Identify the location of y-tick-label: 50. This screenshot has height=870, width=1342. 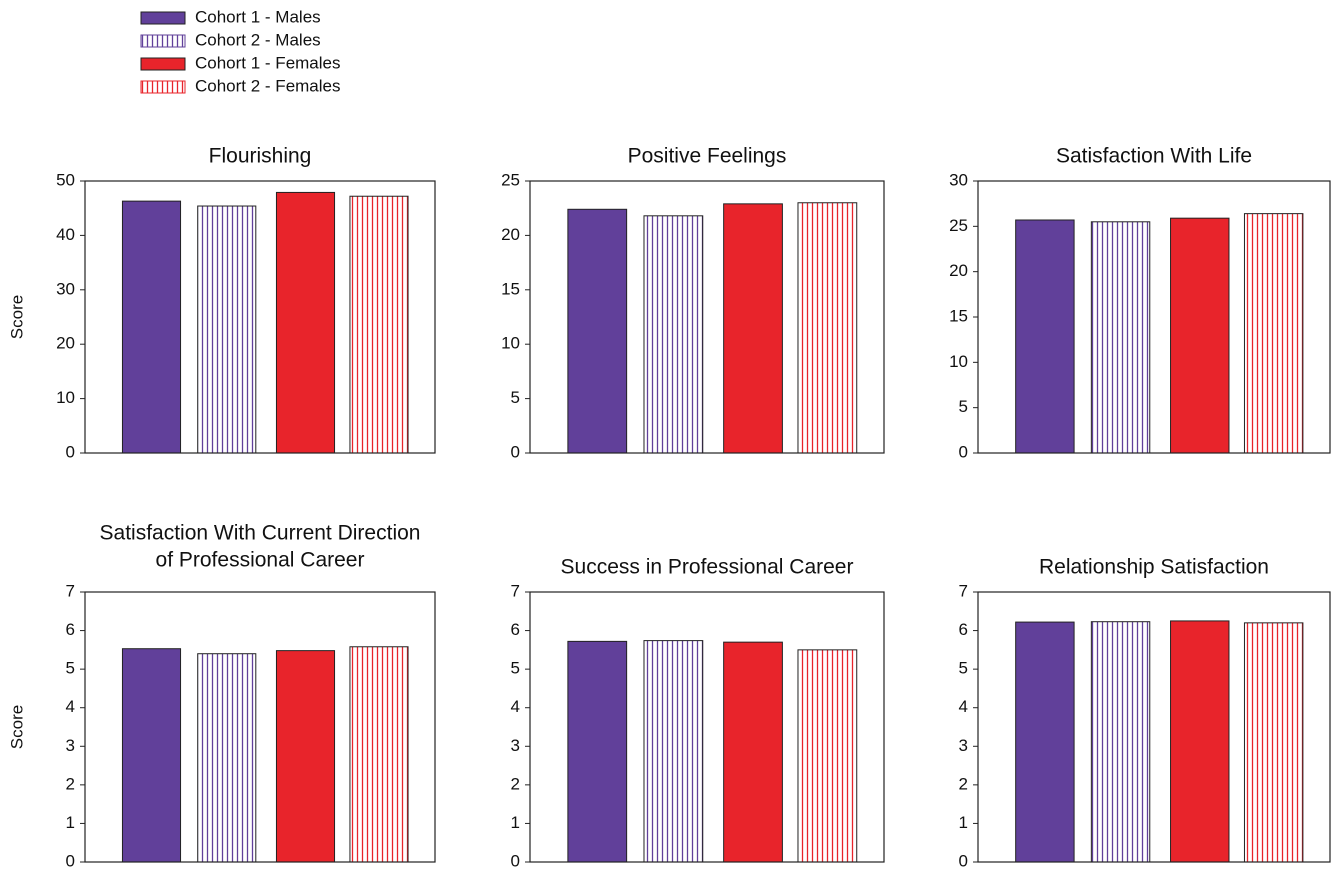
(65, 179).